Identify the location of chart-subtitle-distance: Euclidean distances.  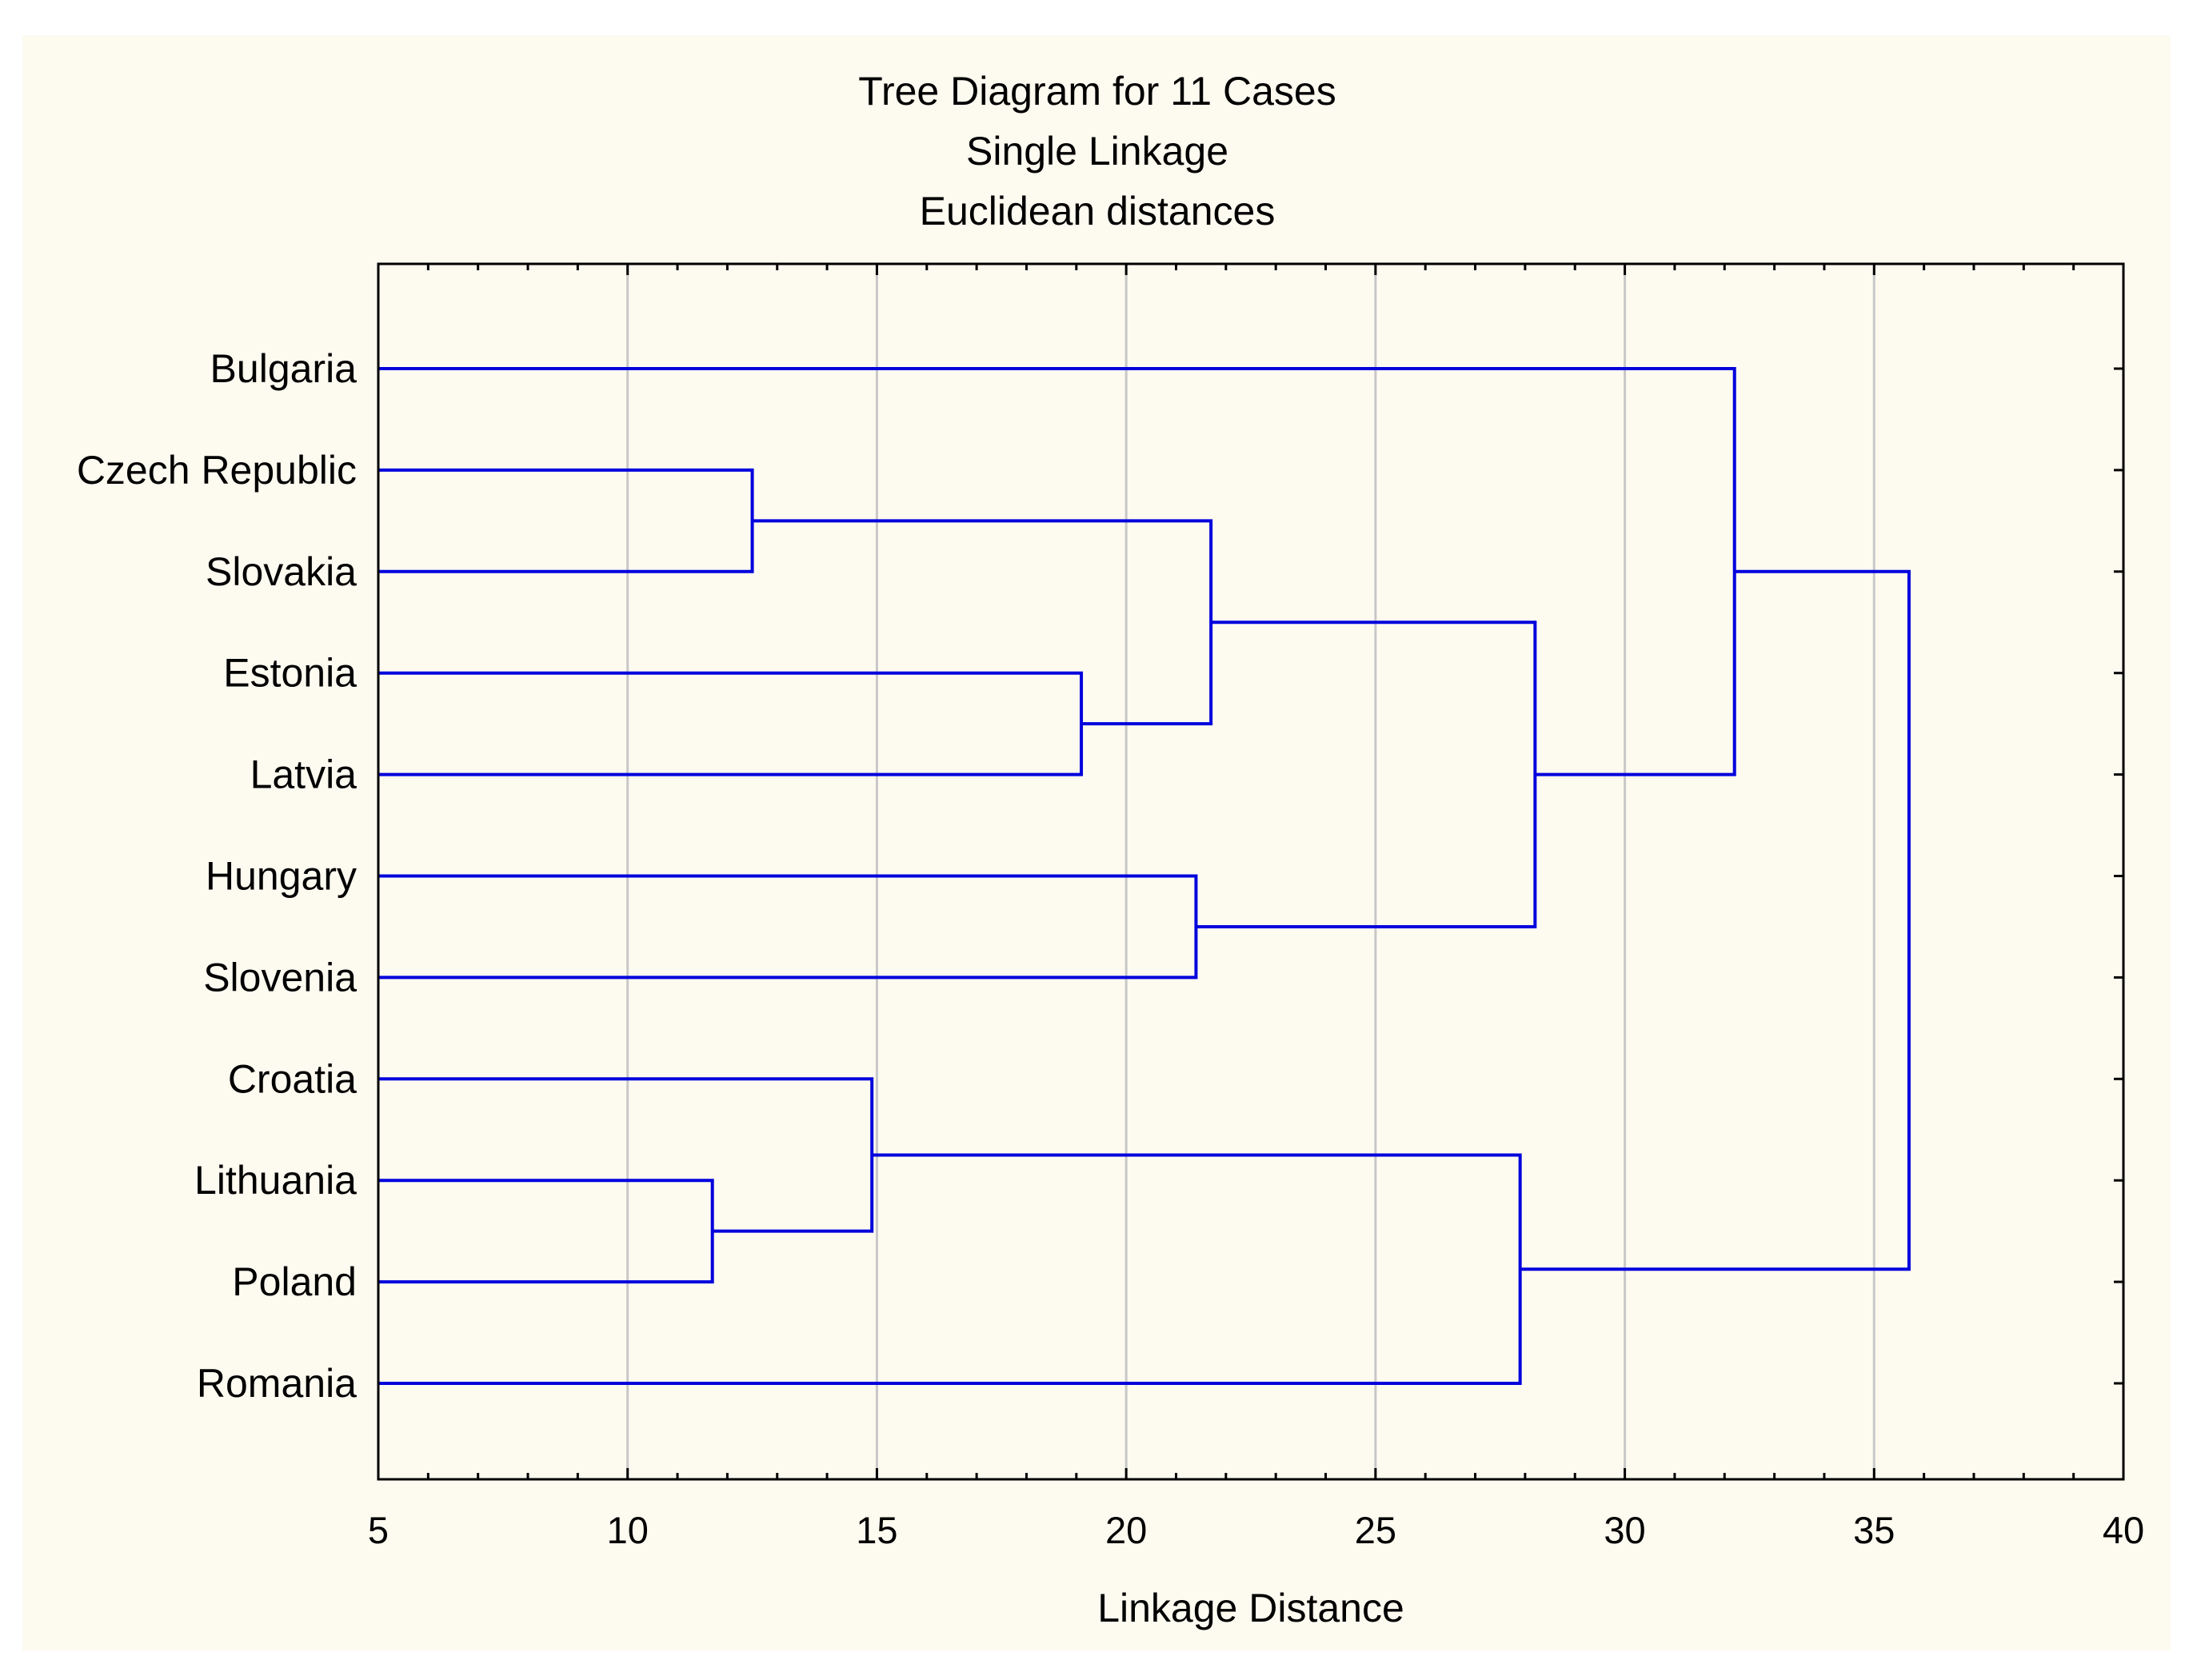
(1098, 211).